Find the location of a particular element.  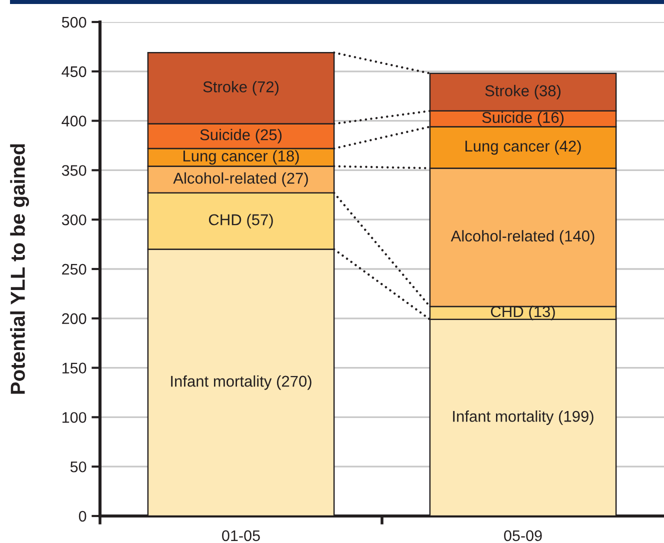

y-tick-label: 150 is located at coordinates (74, 368).